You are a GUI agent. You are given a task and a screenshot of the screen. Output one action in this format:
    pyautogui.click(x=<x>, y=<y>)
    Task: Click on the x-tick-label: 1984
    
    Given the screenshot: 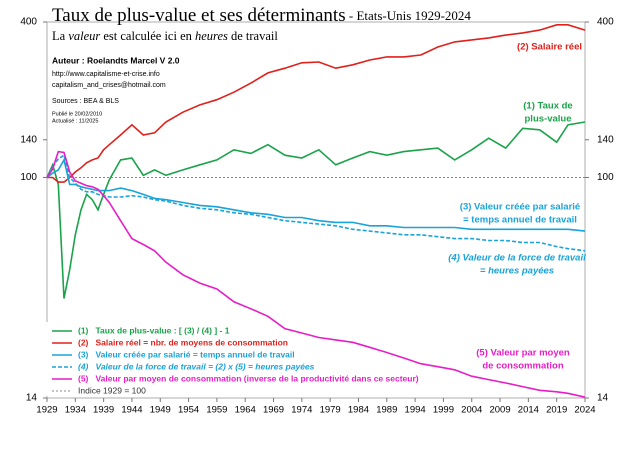 What is the action you would take?
    pyautogui.click(x=358, y=410)
    